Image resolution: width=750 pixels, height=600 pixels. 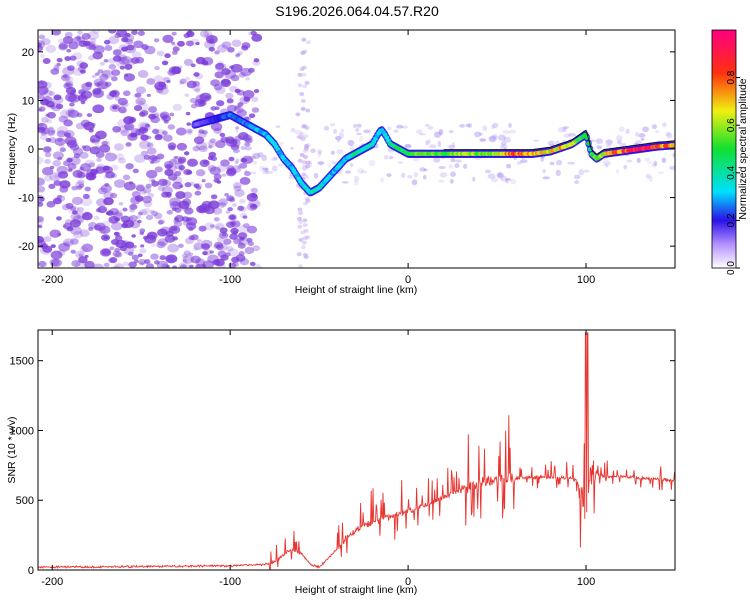 I want to click on ridge-blobs, so click(x=433, y=153).